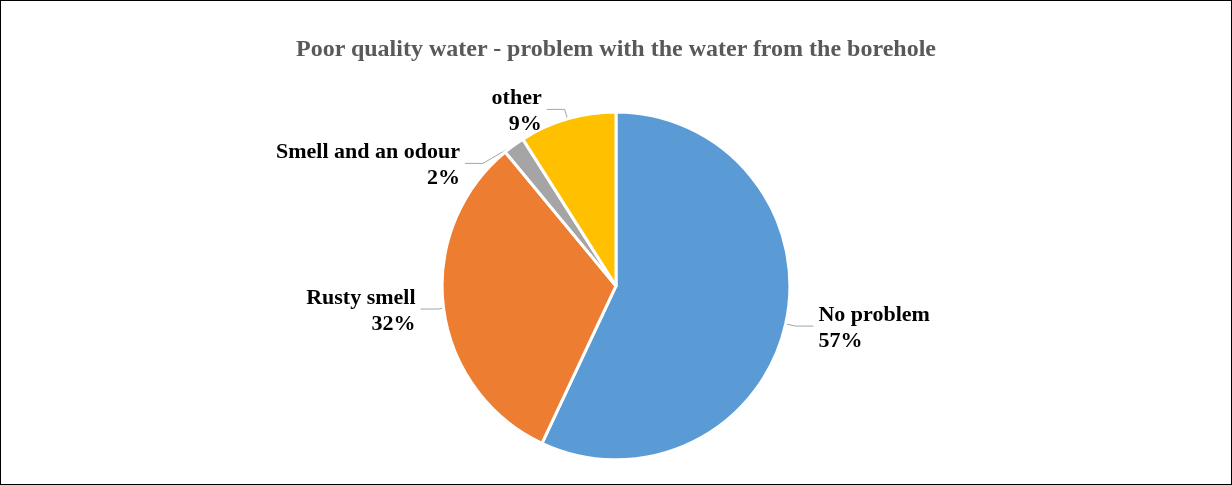  What do you see at coordinates (616, 48) in the screenshot?
I see `chart-title: Poor quality water - problem with the water from the borehole` at bounding box center [616, 48].